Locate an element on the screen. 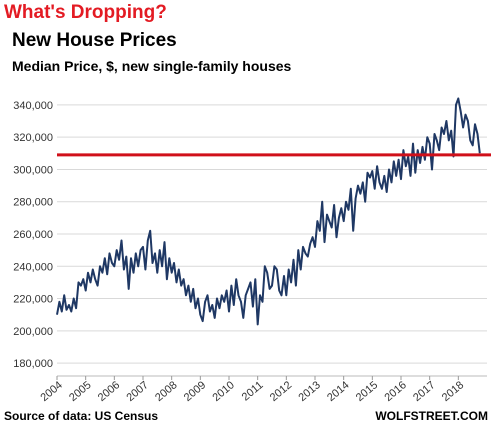  x-tick-label: 2007 is located at coordinates (137, 391).